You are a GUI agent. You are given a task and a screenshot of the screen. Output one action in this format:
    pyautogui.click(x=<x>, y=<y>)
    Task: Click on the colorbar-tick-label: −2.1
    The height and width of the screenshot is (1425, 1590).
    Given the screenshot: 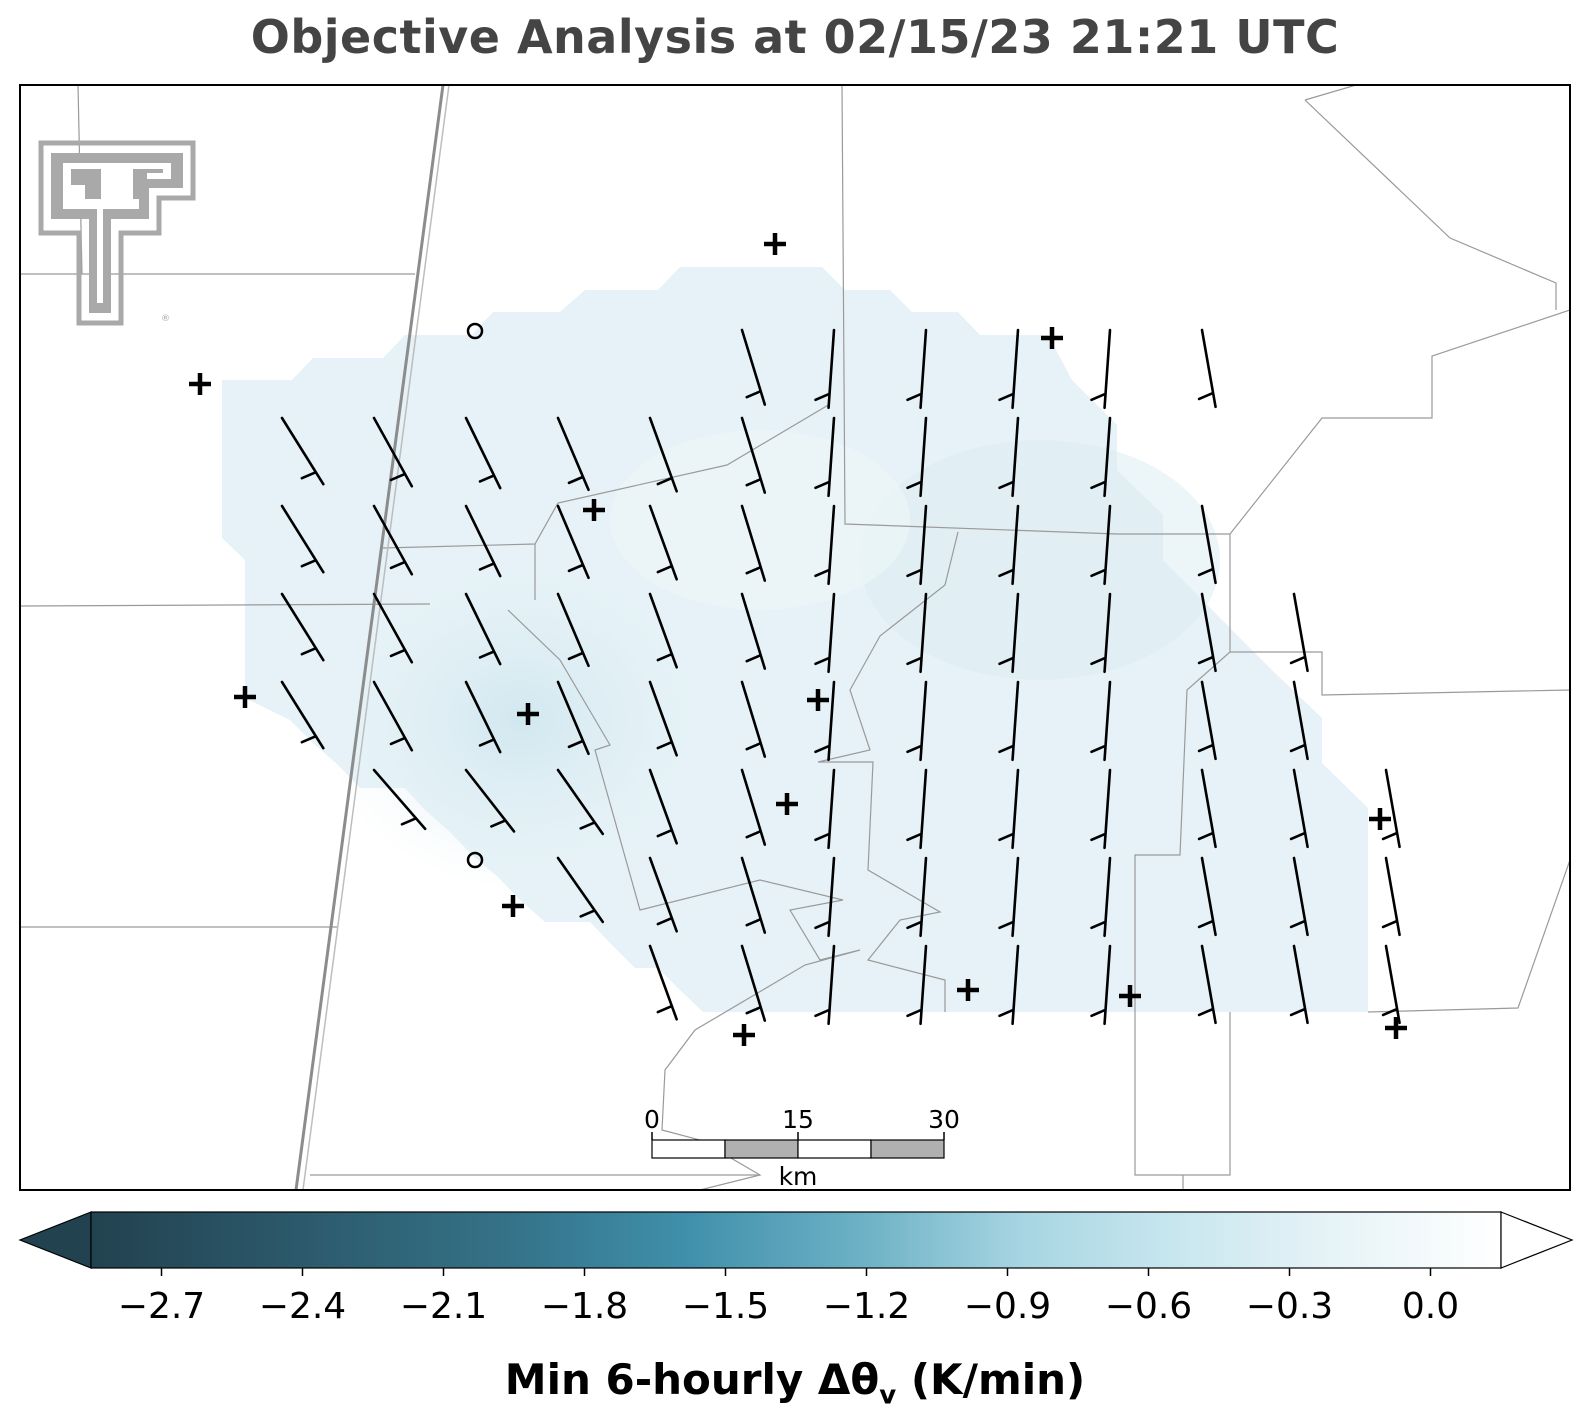 What is the action you would take?
    pyautogui.click(x=443, y=1306)
    